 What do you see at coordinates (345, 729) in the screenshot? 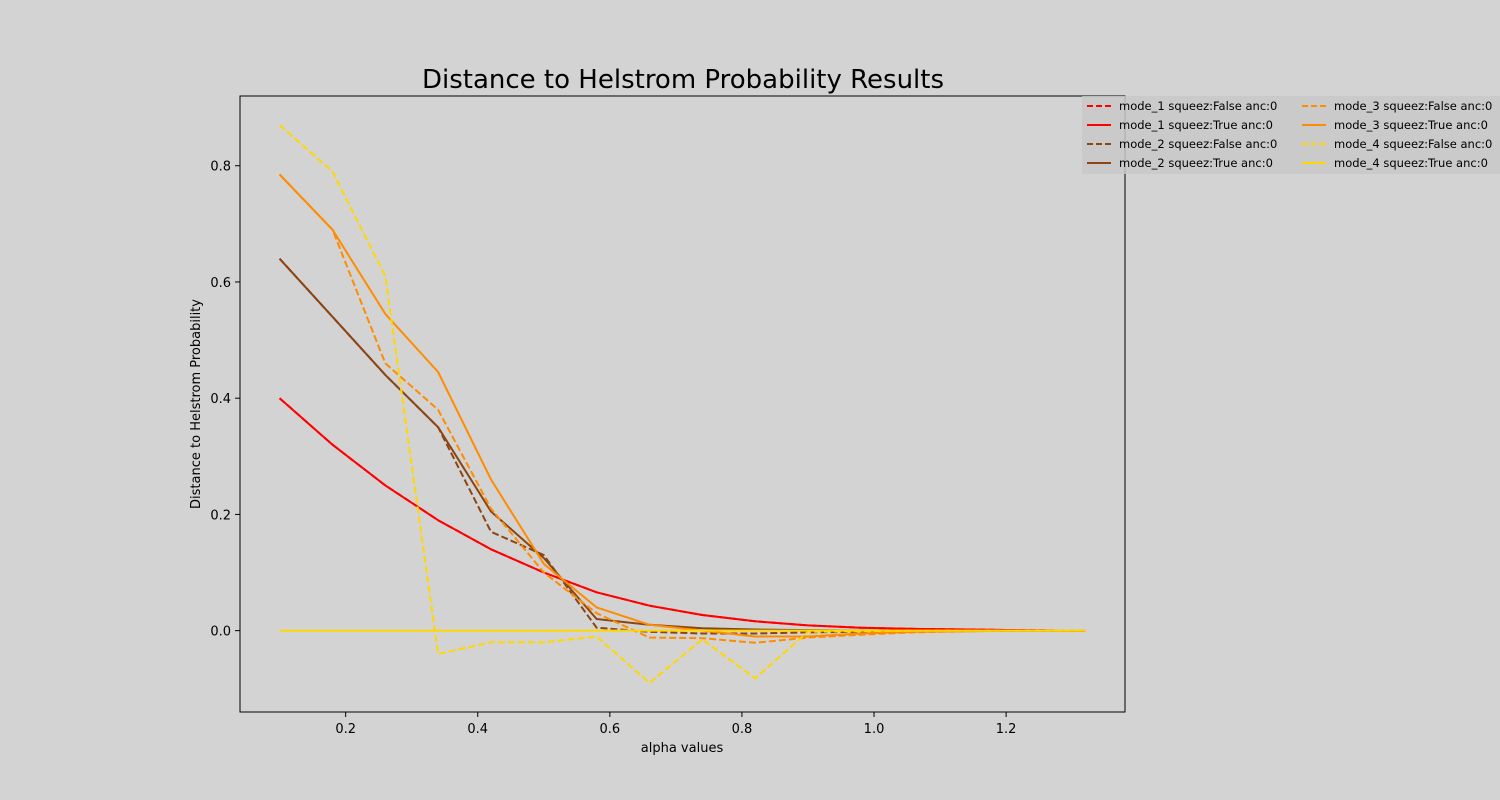
I see `x-tick-label: 0.2` at bounding box center [345, 729].